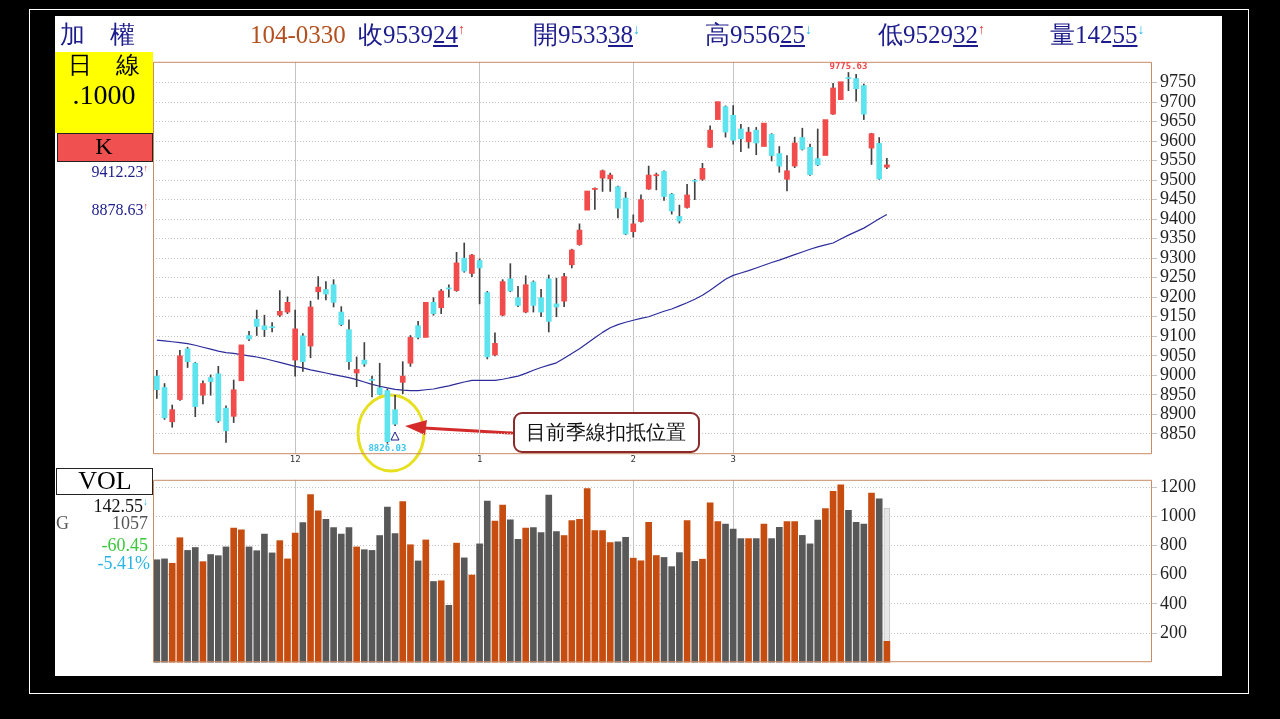  I want to click on y-tick-label: 8850, so click(1178, 432).